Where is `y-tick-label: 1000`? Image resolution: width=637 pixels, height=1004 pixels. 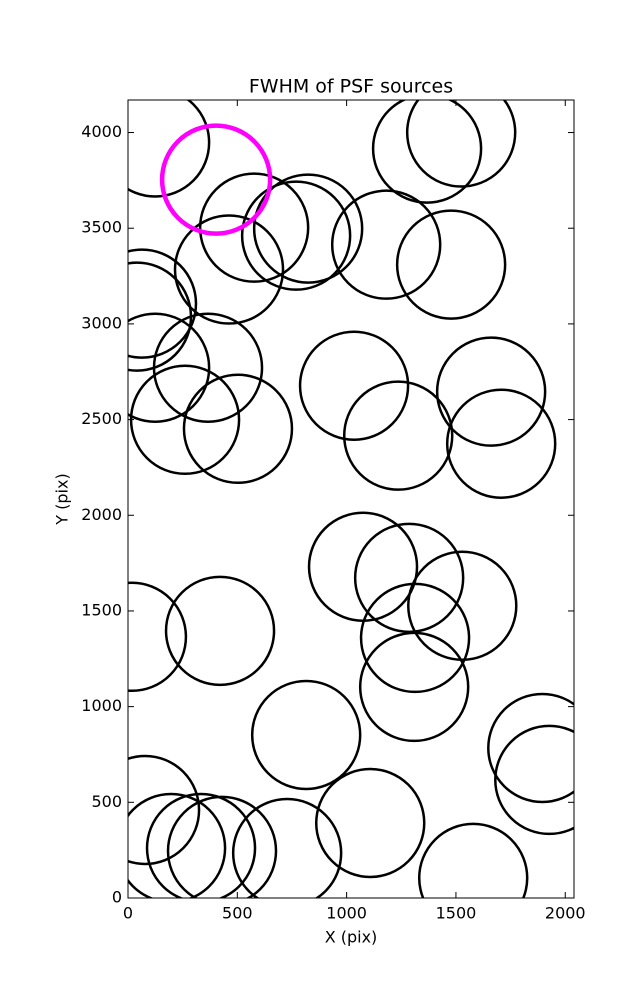 y-tick-label: 1000 is located at coordinates (101, 705).